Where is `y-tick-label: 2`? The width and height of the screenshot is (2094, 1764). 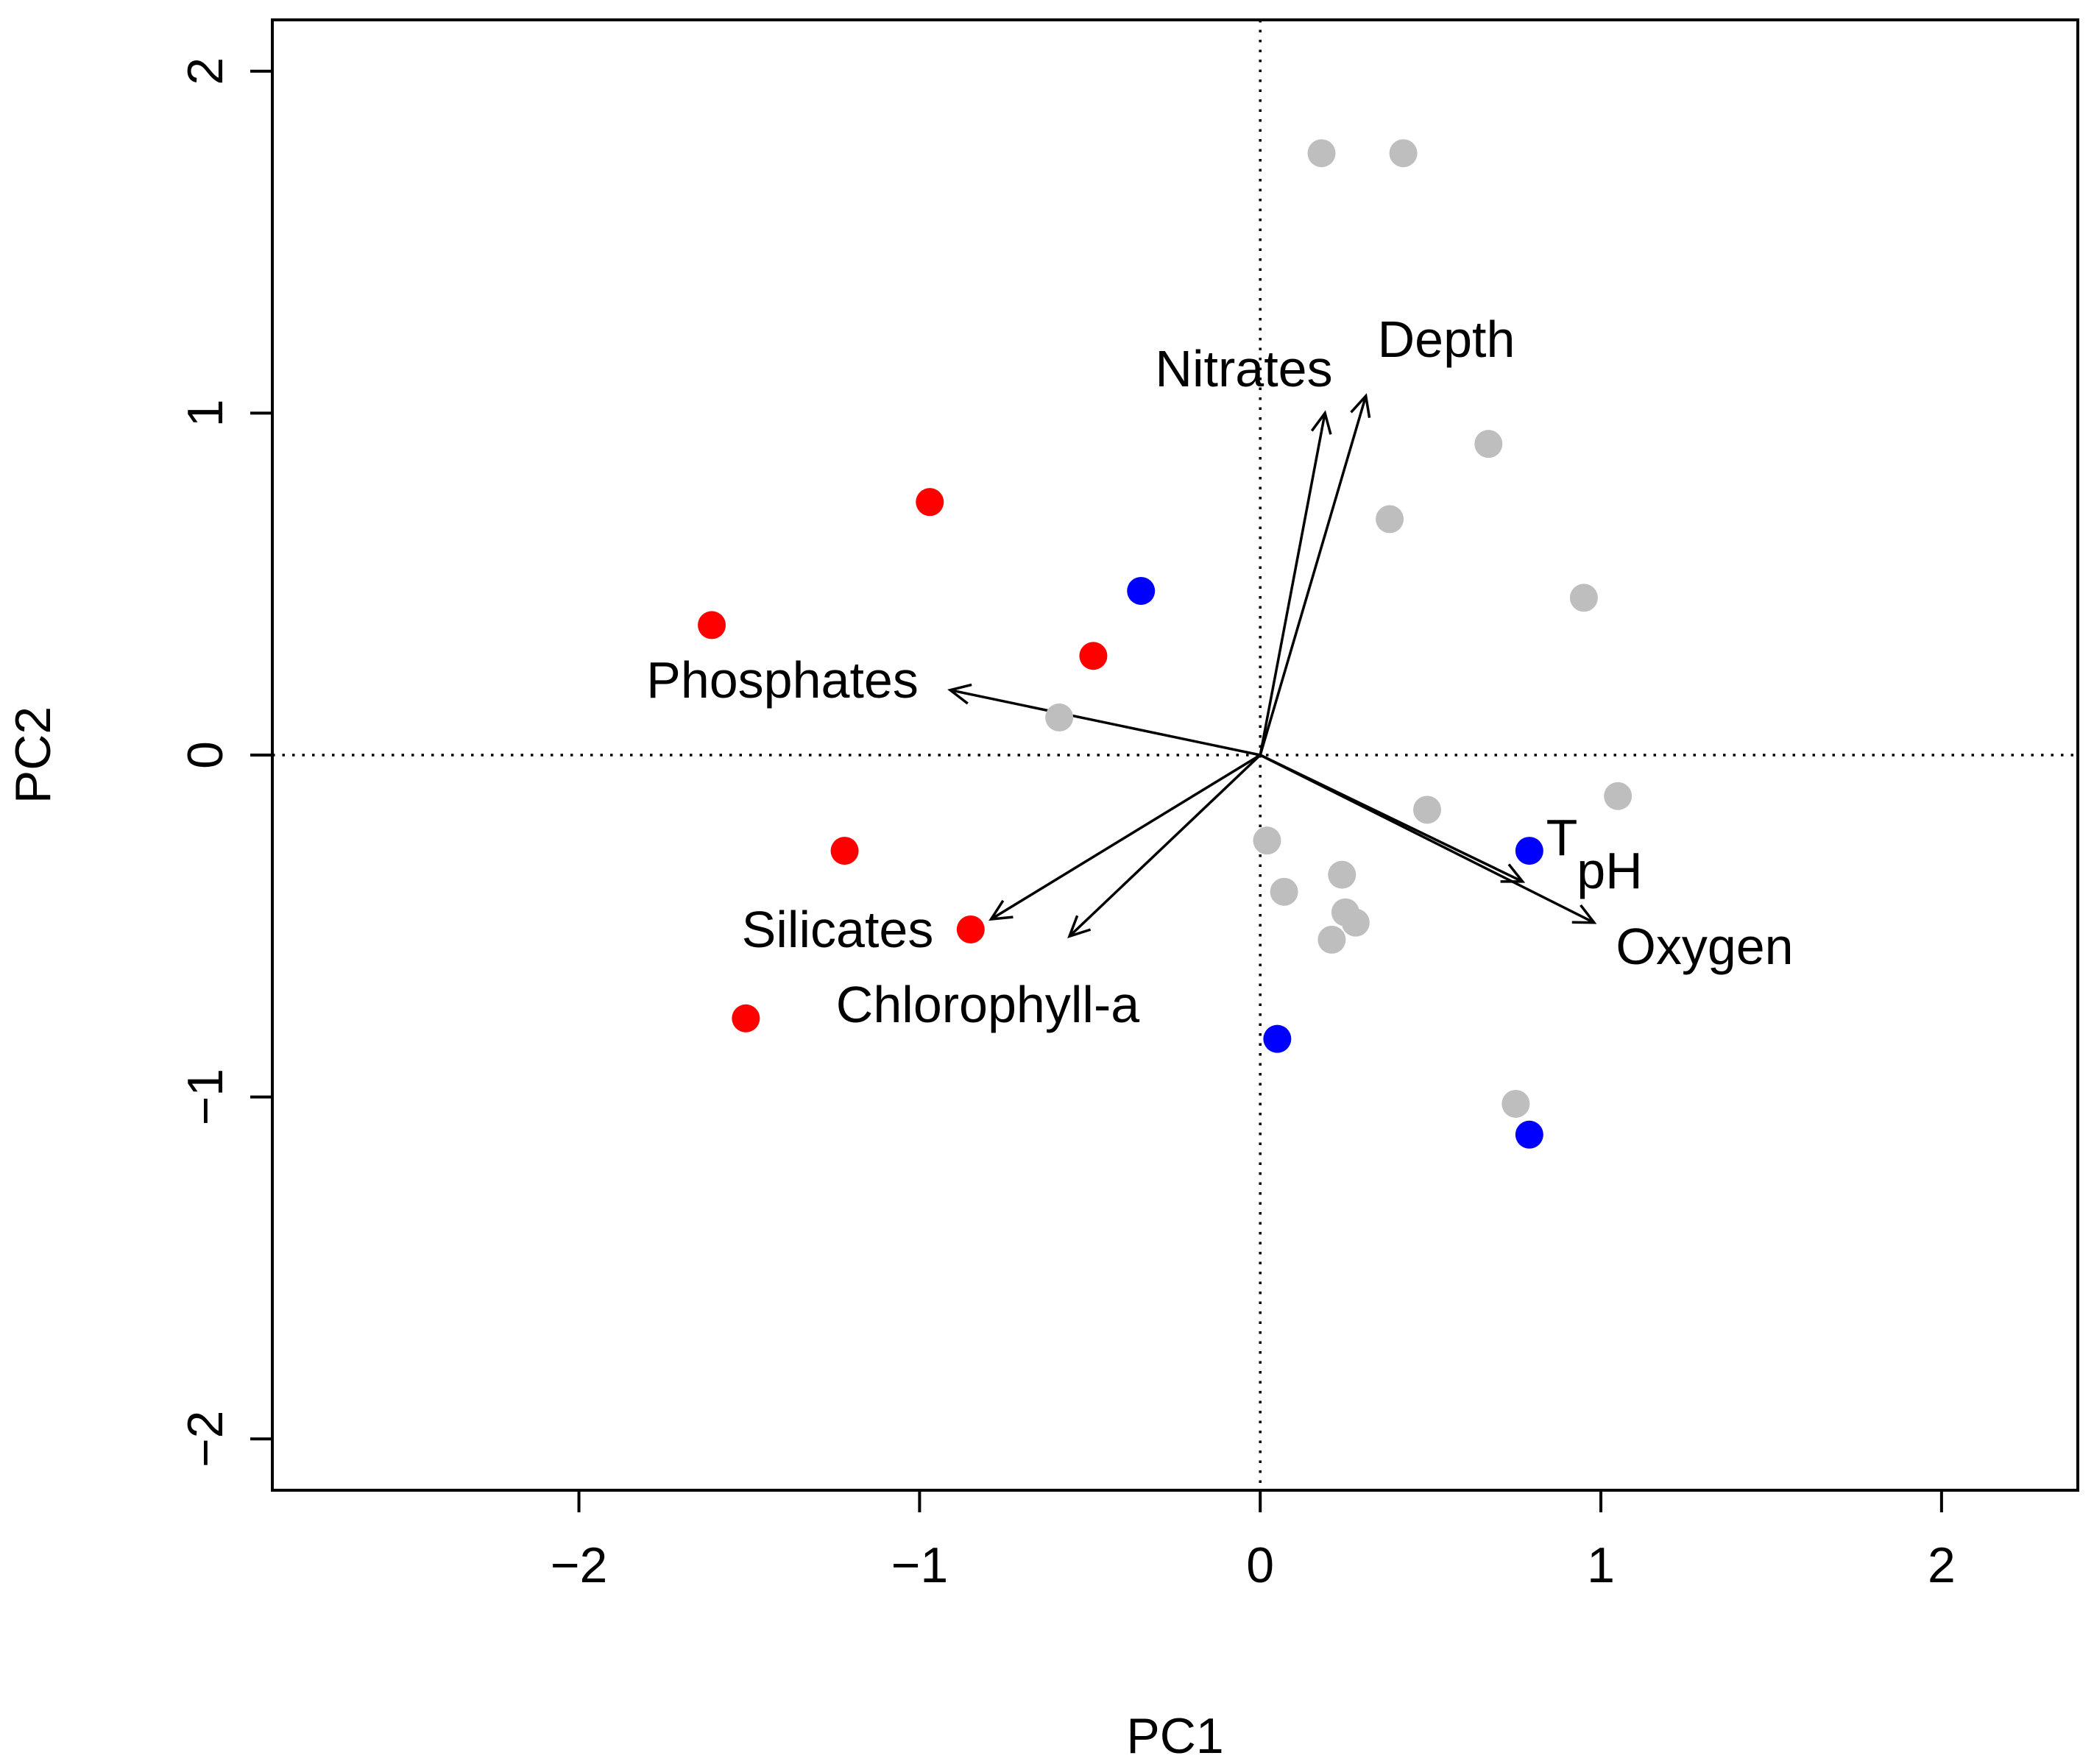
y-tick-label: 2 is located at coordinates (205, 71).